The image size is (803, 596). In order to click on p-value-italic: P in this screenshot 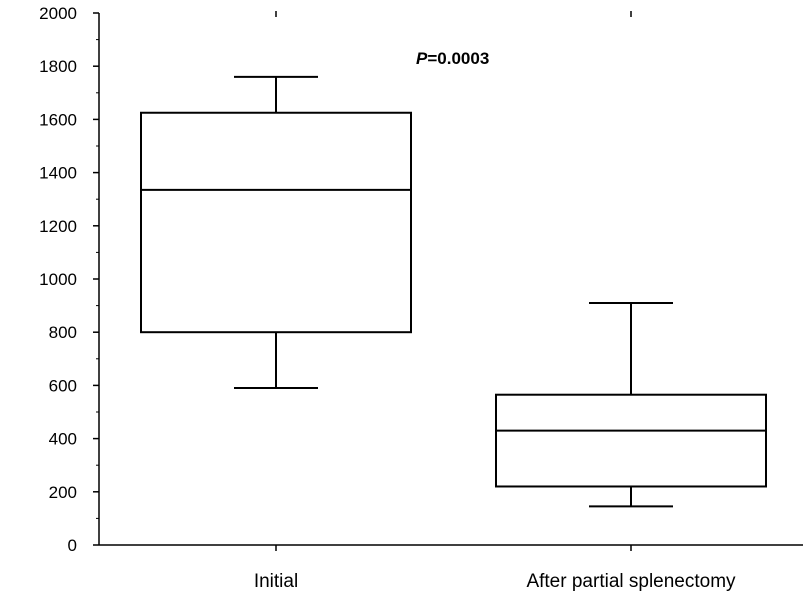, I will do `click(422, 58)`.